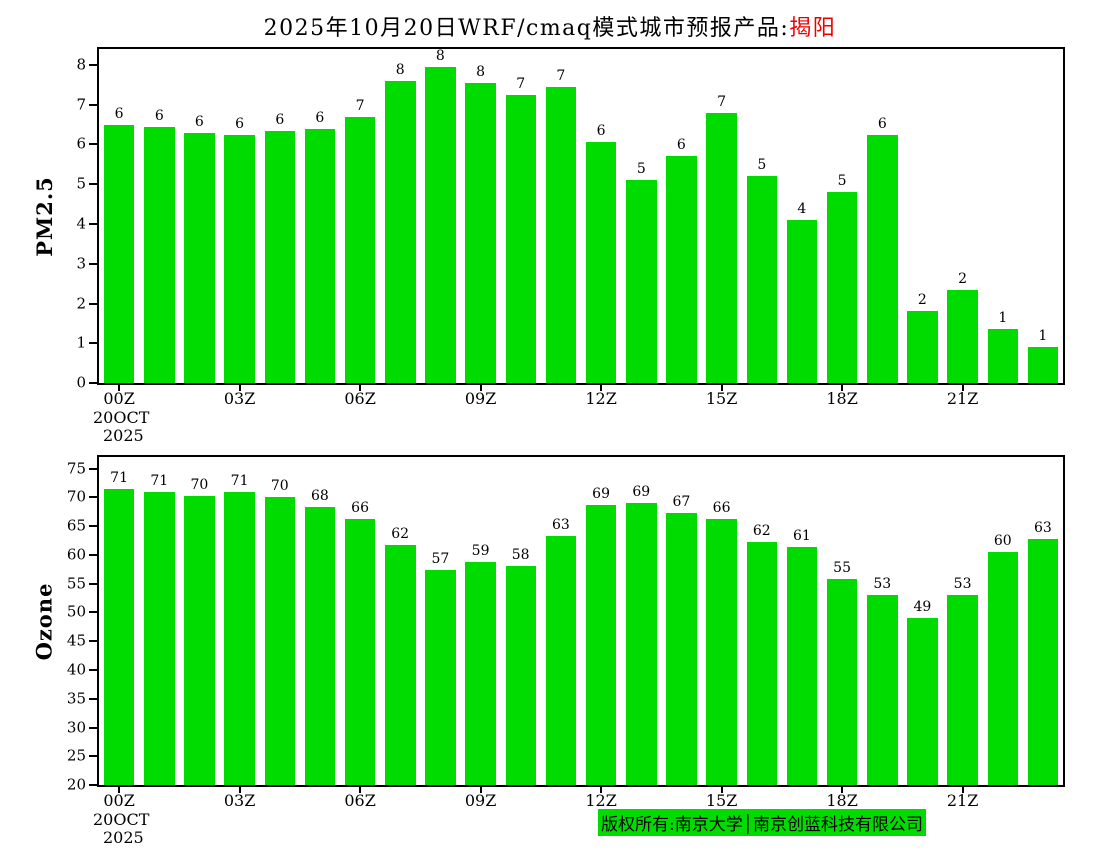 The image size is (1100, 850). Describe the element at coordinates (81, 223) in the screenshot. I see `y-tick-label: 4` at that location.